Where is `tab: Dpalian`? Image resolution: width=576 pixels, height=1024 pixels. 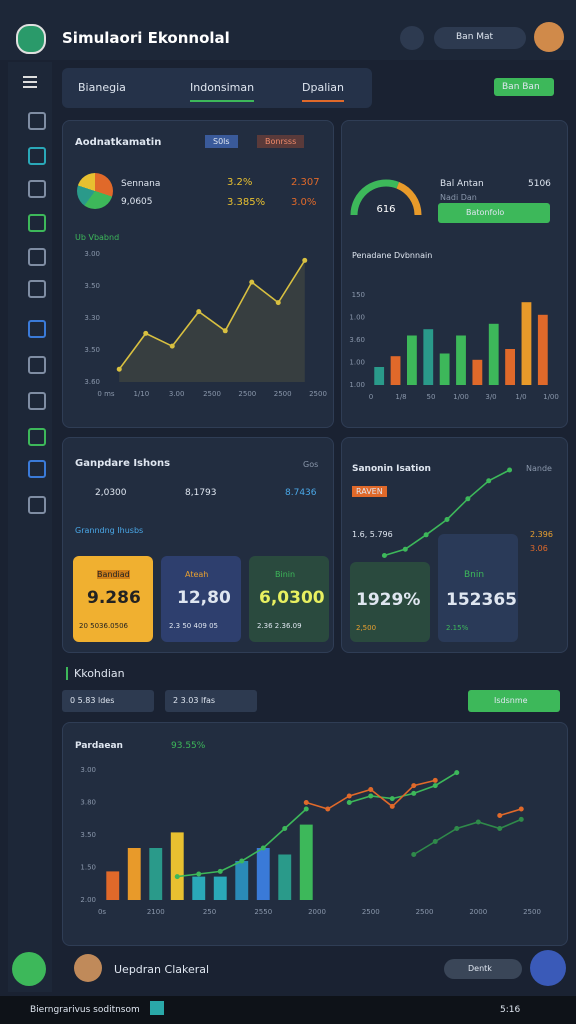
tab: Dpalian is located at coordinates (323, 91).